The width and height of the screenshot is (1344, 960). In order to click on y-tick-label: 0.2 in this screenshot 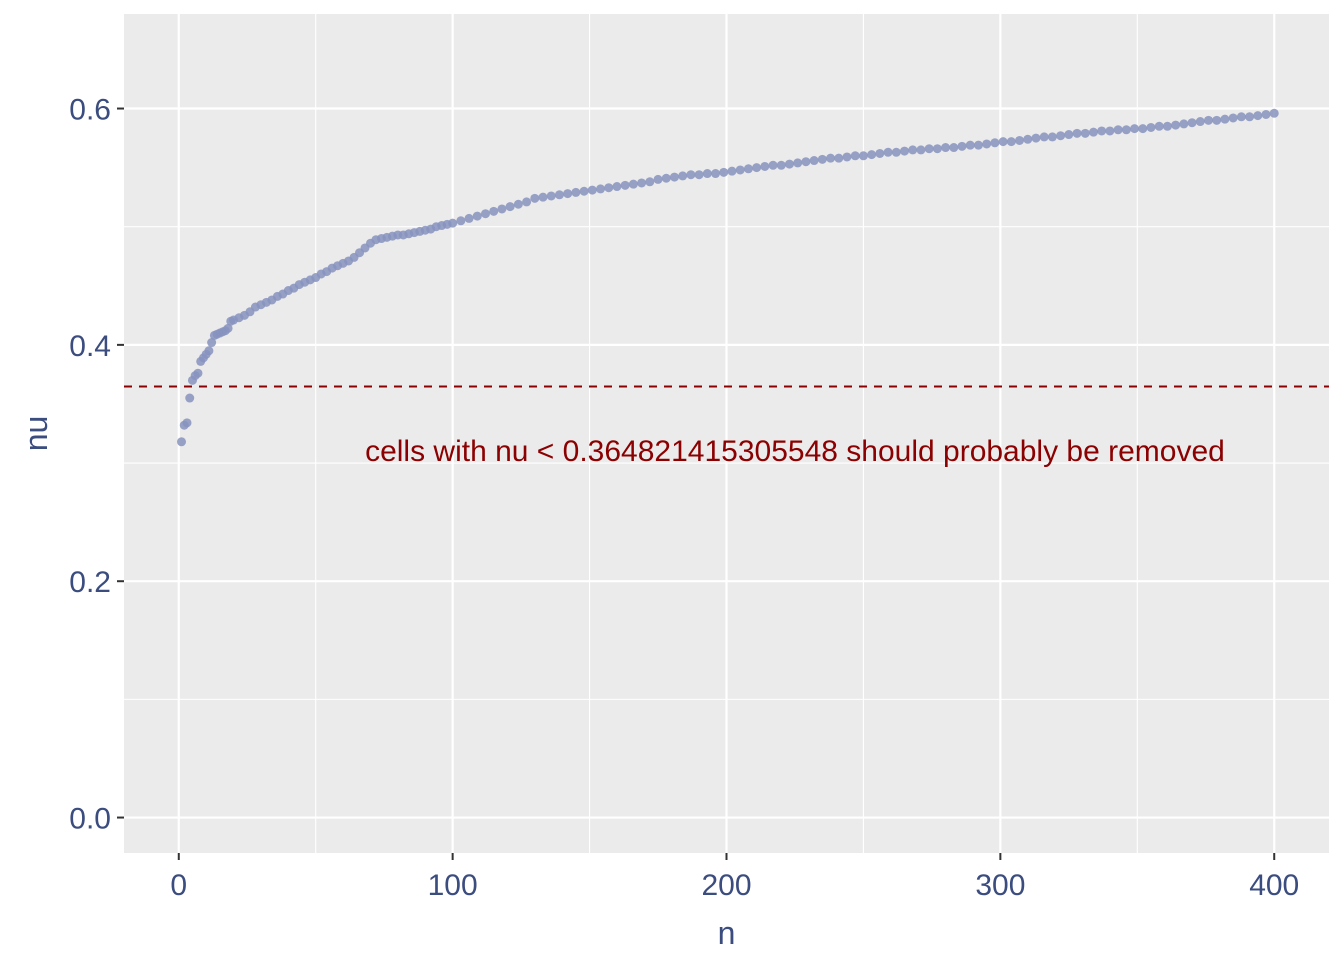, I will do `click(90, 582)`.